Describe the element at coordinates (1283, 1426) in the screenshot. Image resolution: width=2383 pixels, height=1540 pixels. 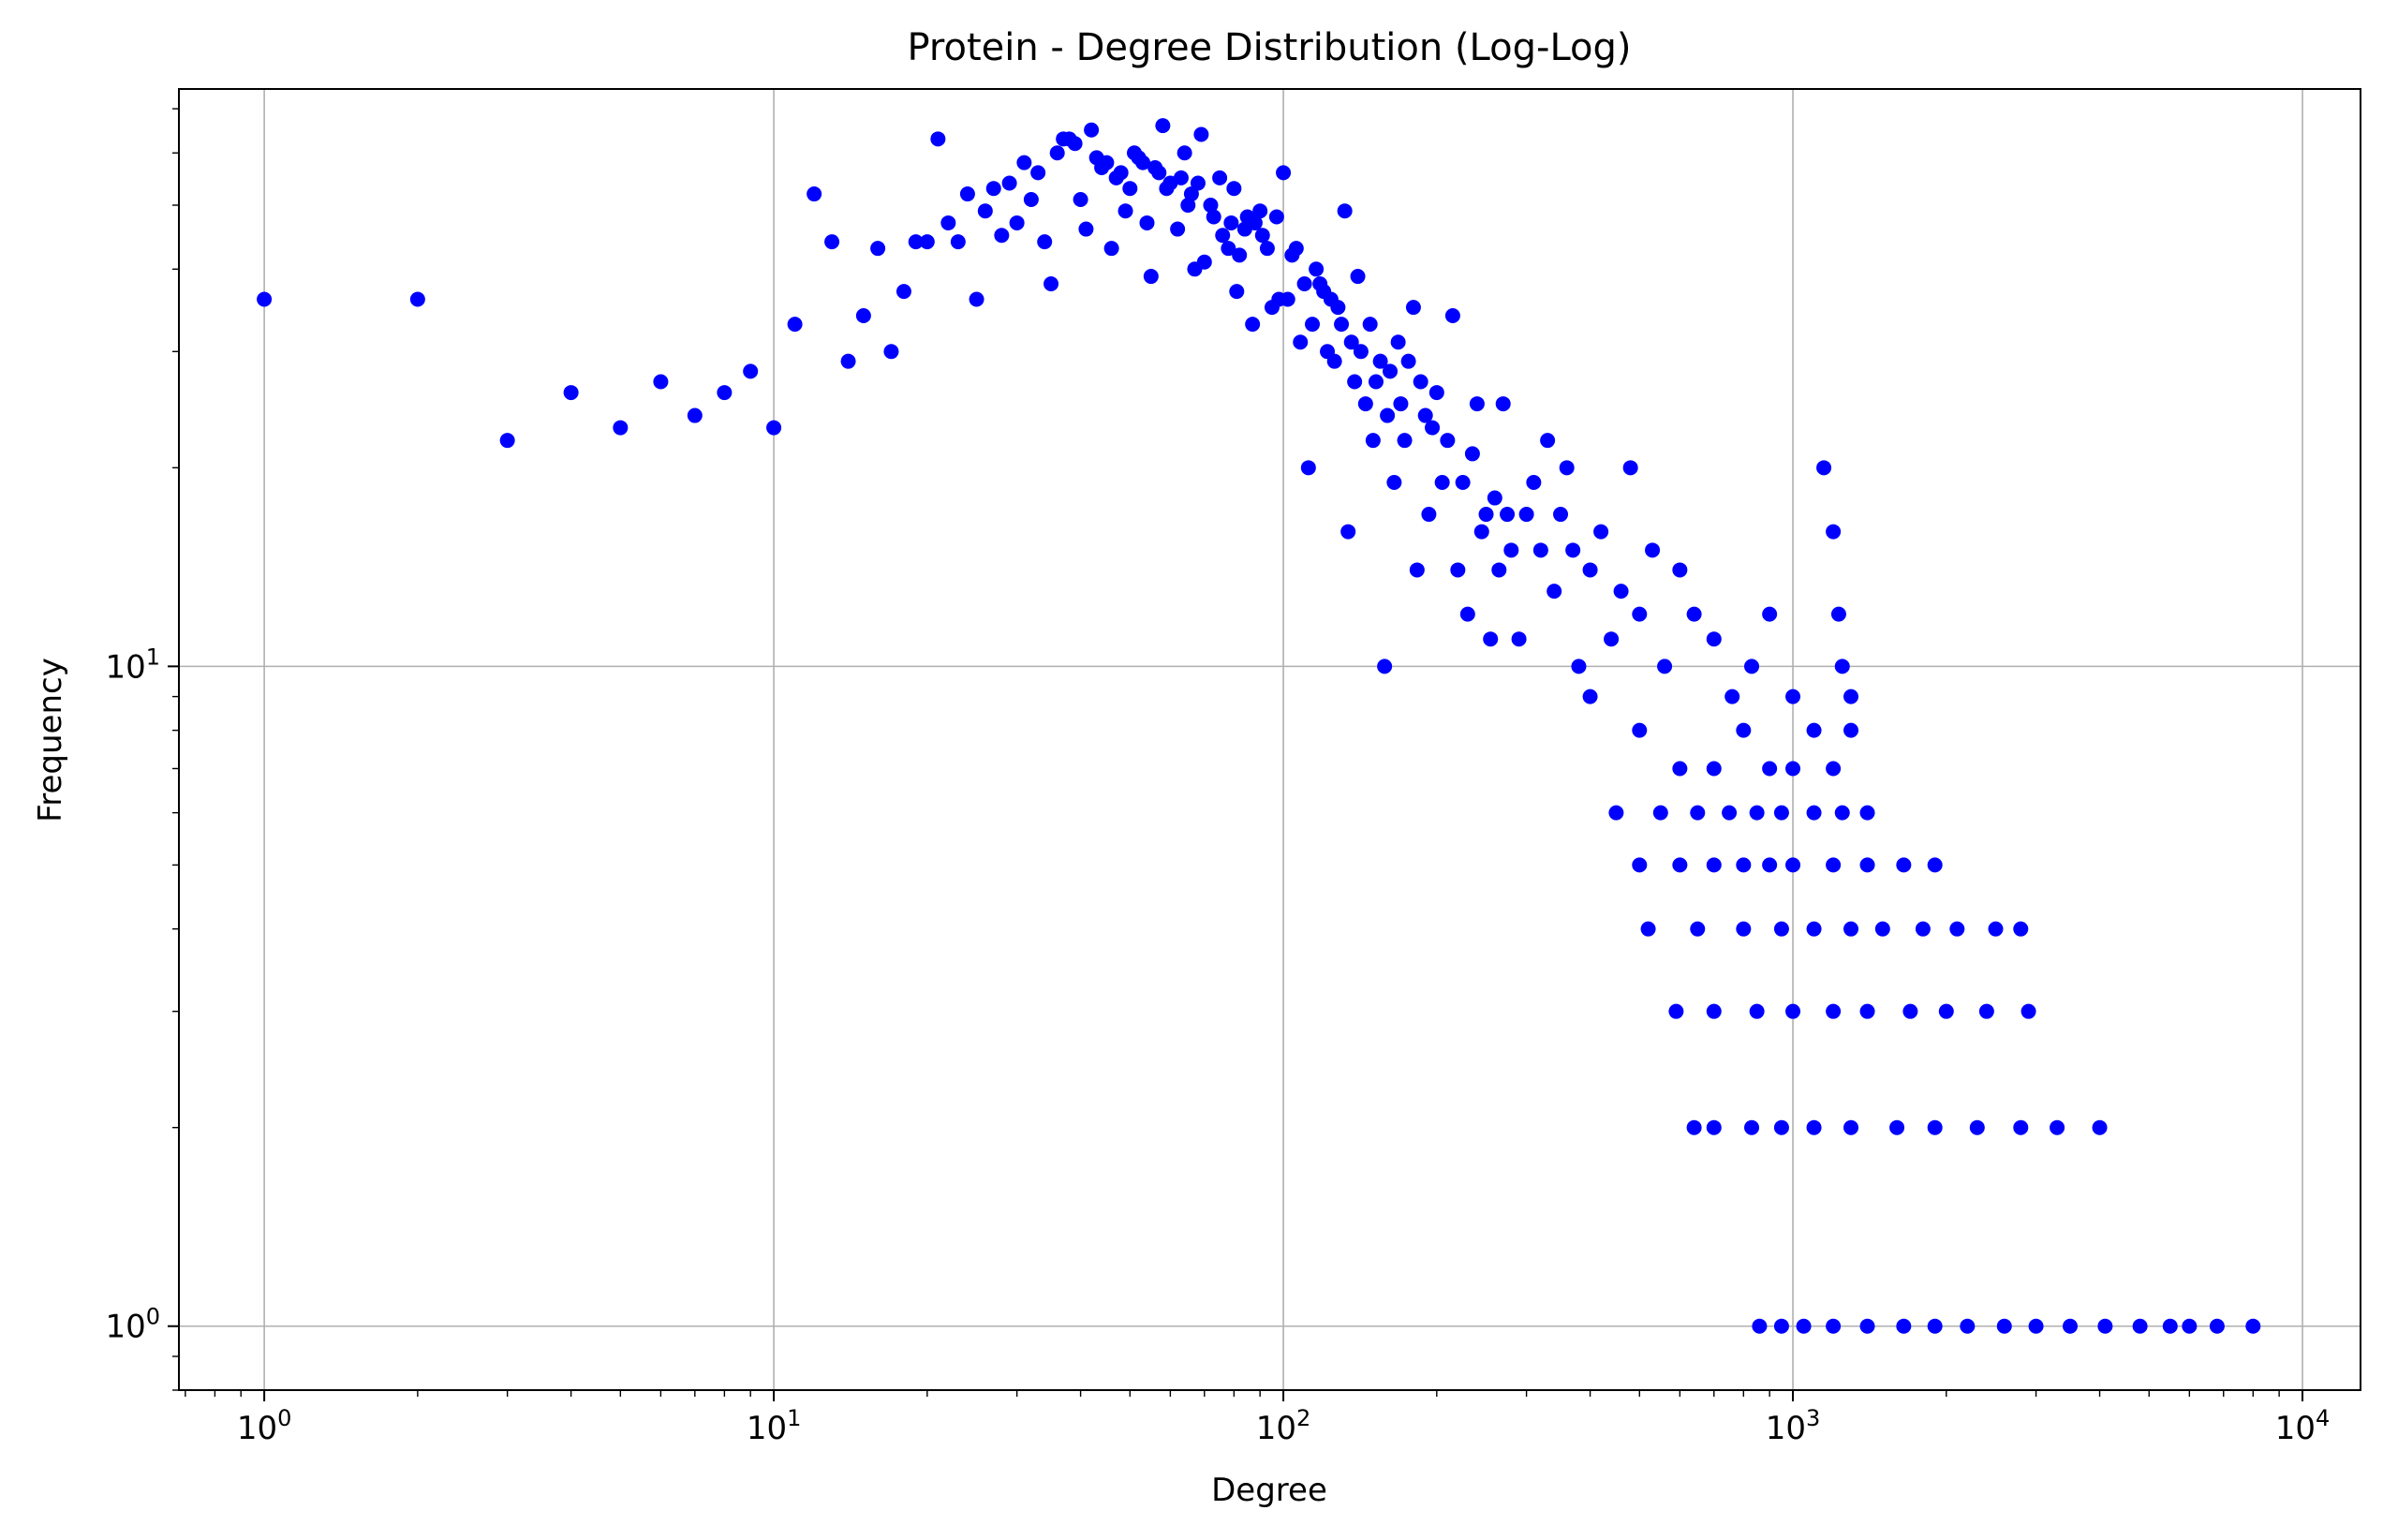
I see `x-tick-label: 102` at that location.